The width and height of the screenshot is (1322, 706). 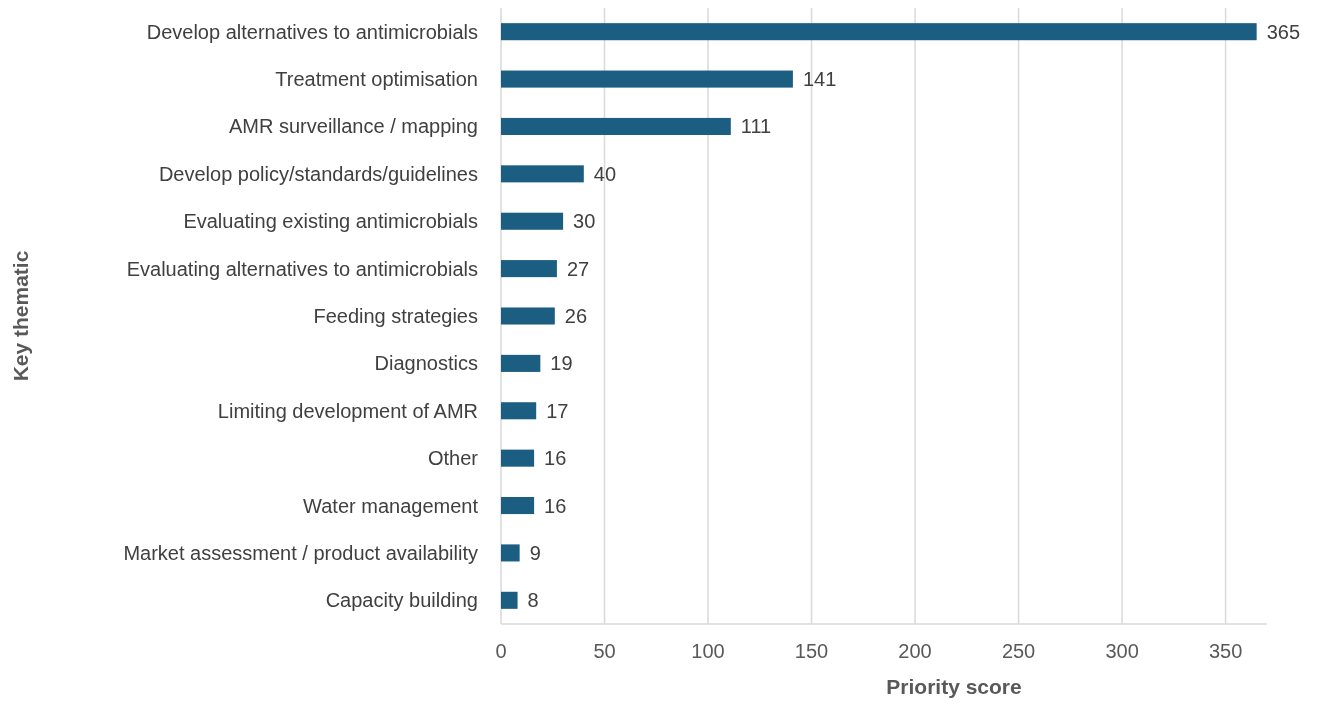 I want to click on x-axis-title: Priority score, so click(x=954, y=686).